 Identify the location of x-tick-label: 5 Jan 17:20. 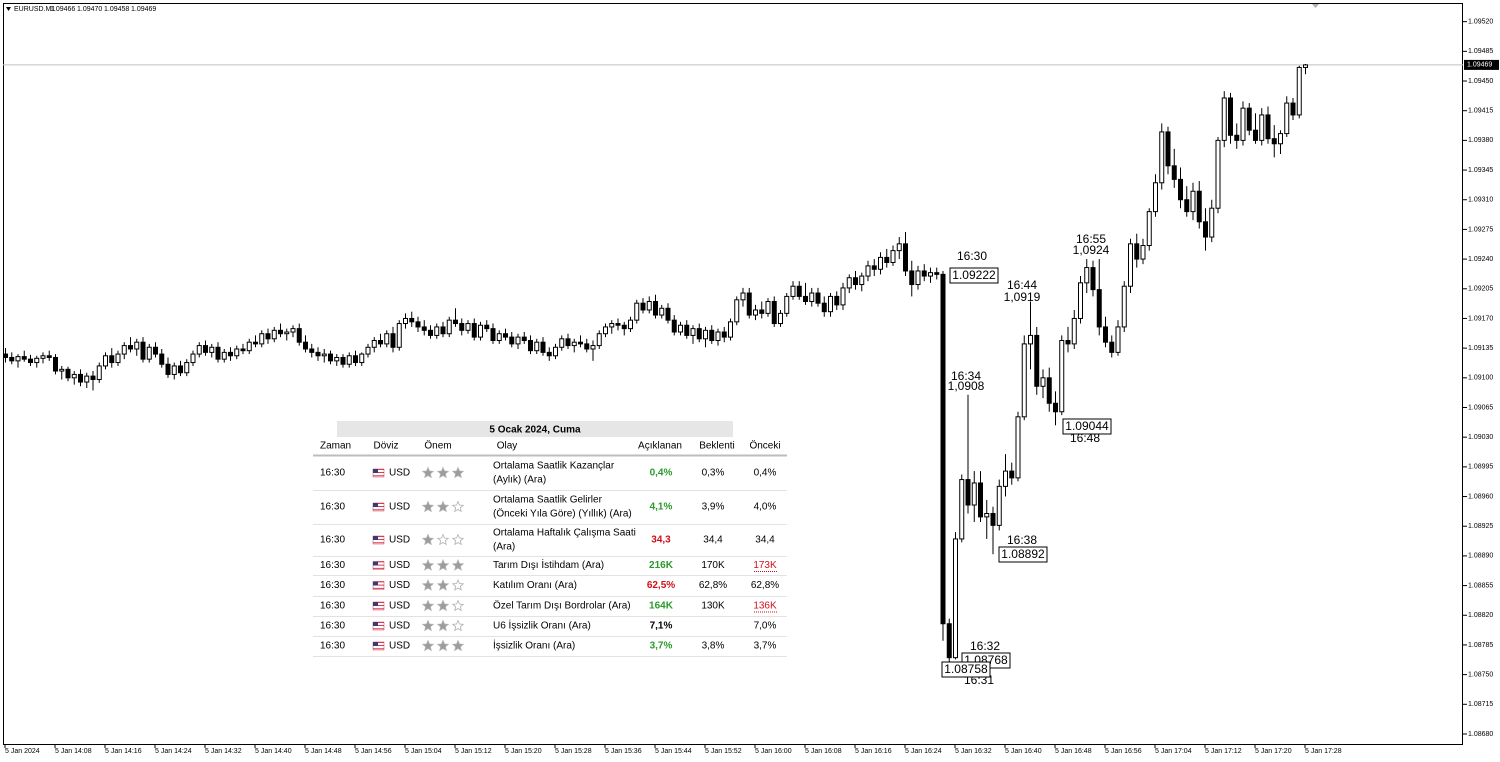
(1273, 751).